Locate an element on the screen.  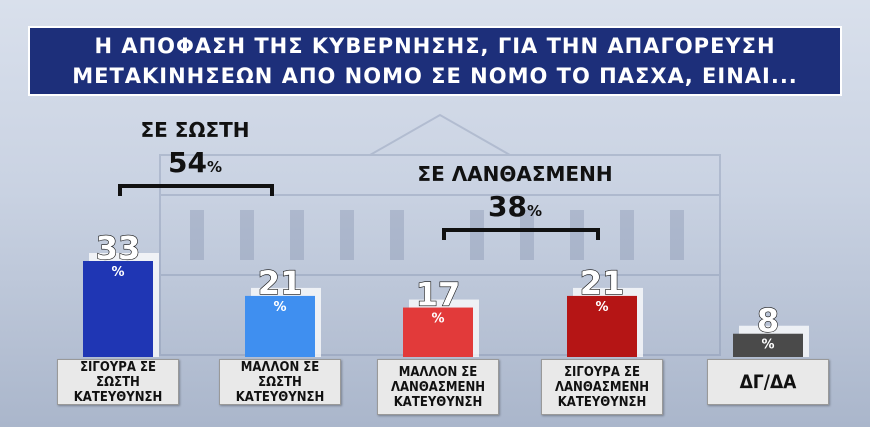
group-correct-number: 54 is located at coordinates (187, 162).